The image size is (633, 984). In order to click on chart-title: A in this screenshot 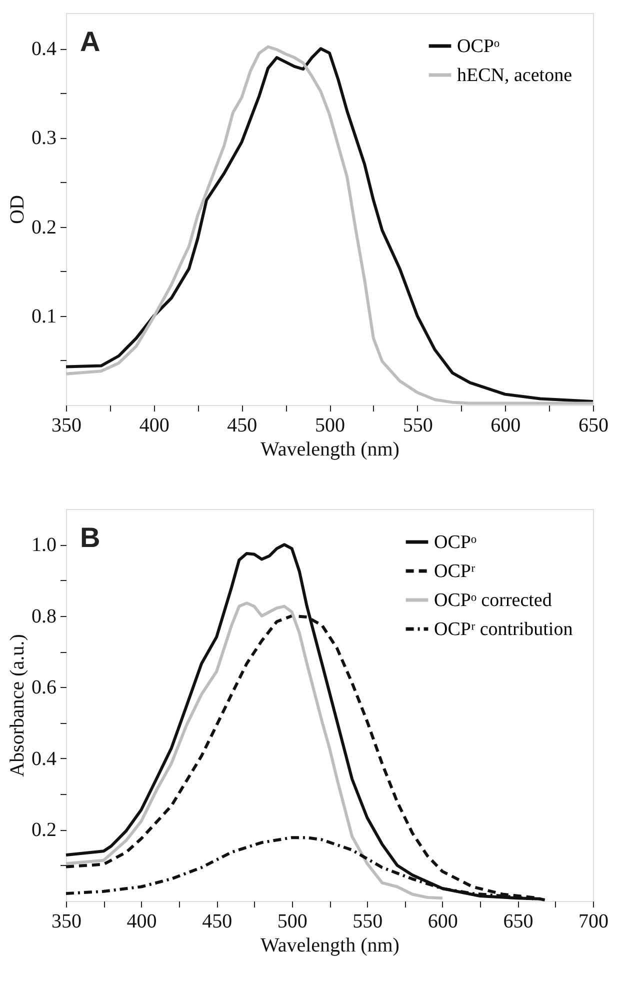, I will do `click(90, 41)`.